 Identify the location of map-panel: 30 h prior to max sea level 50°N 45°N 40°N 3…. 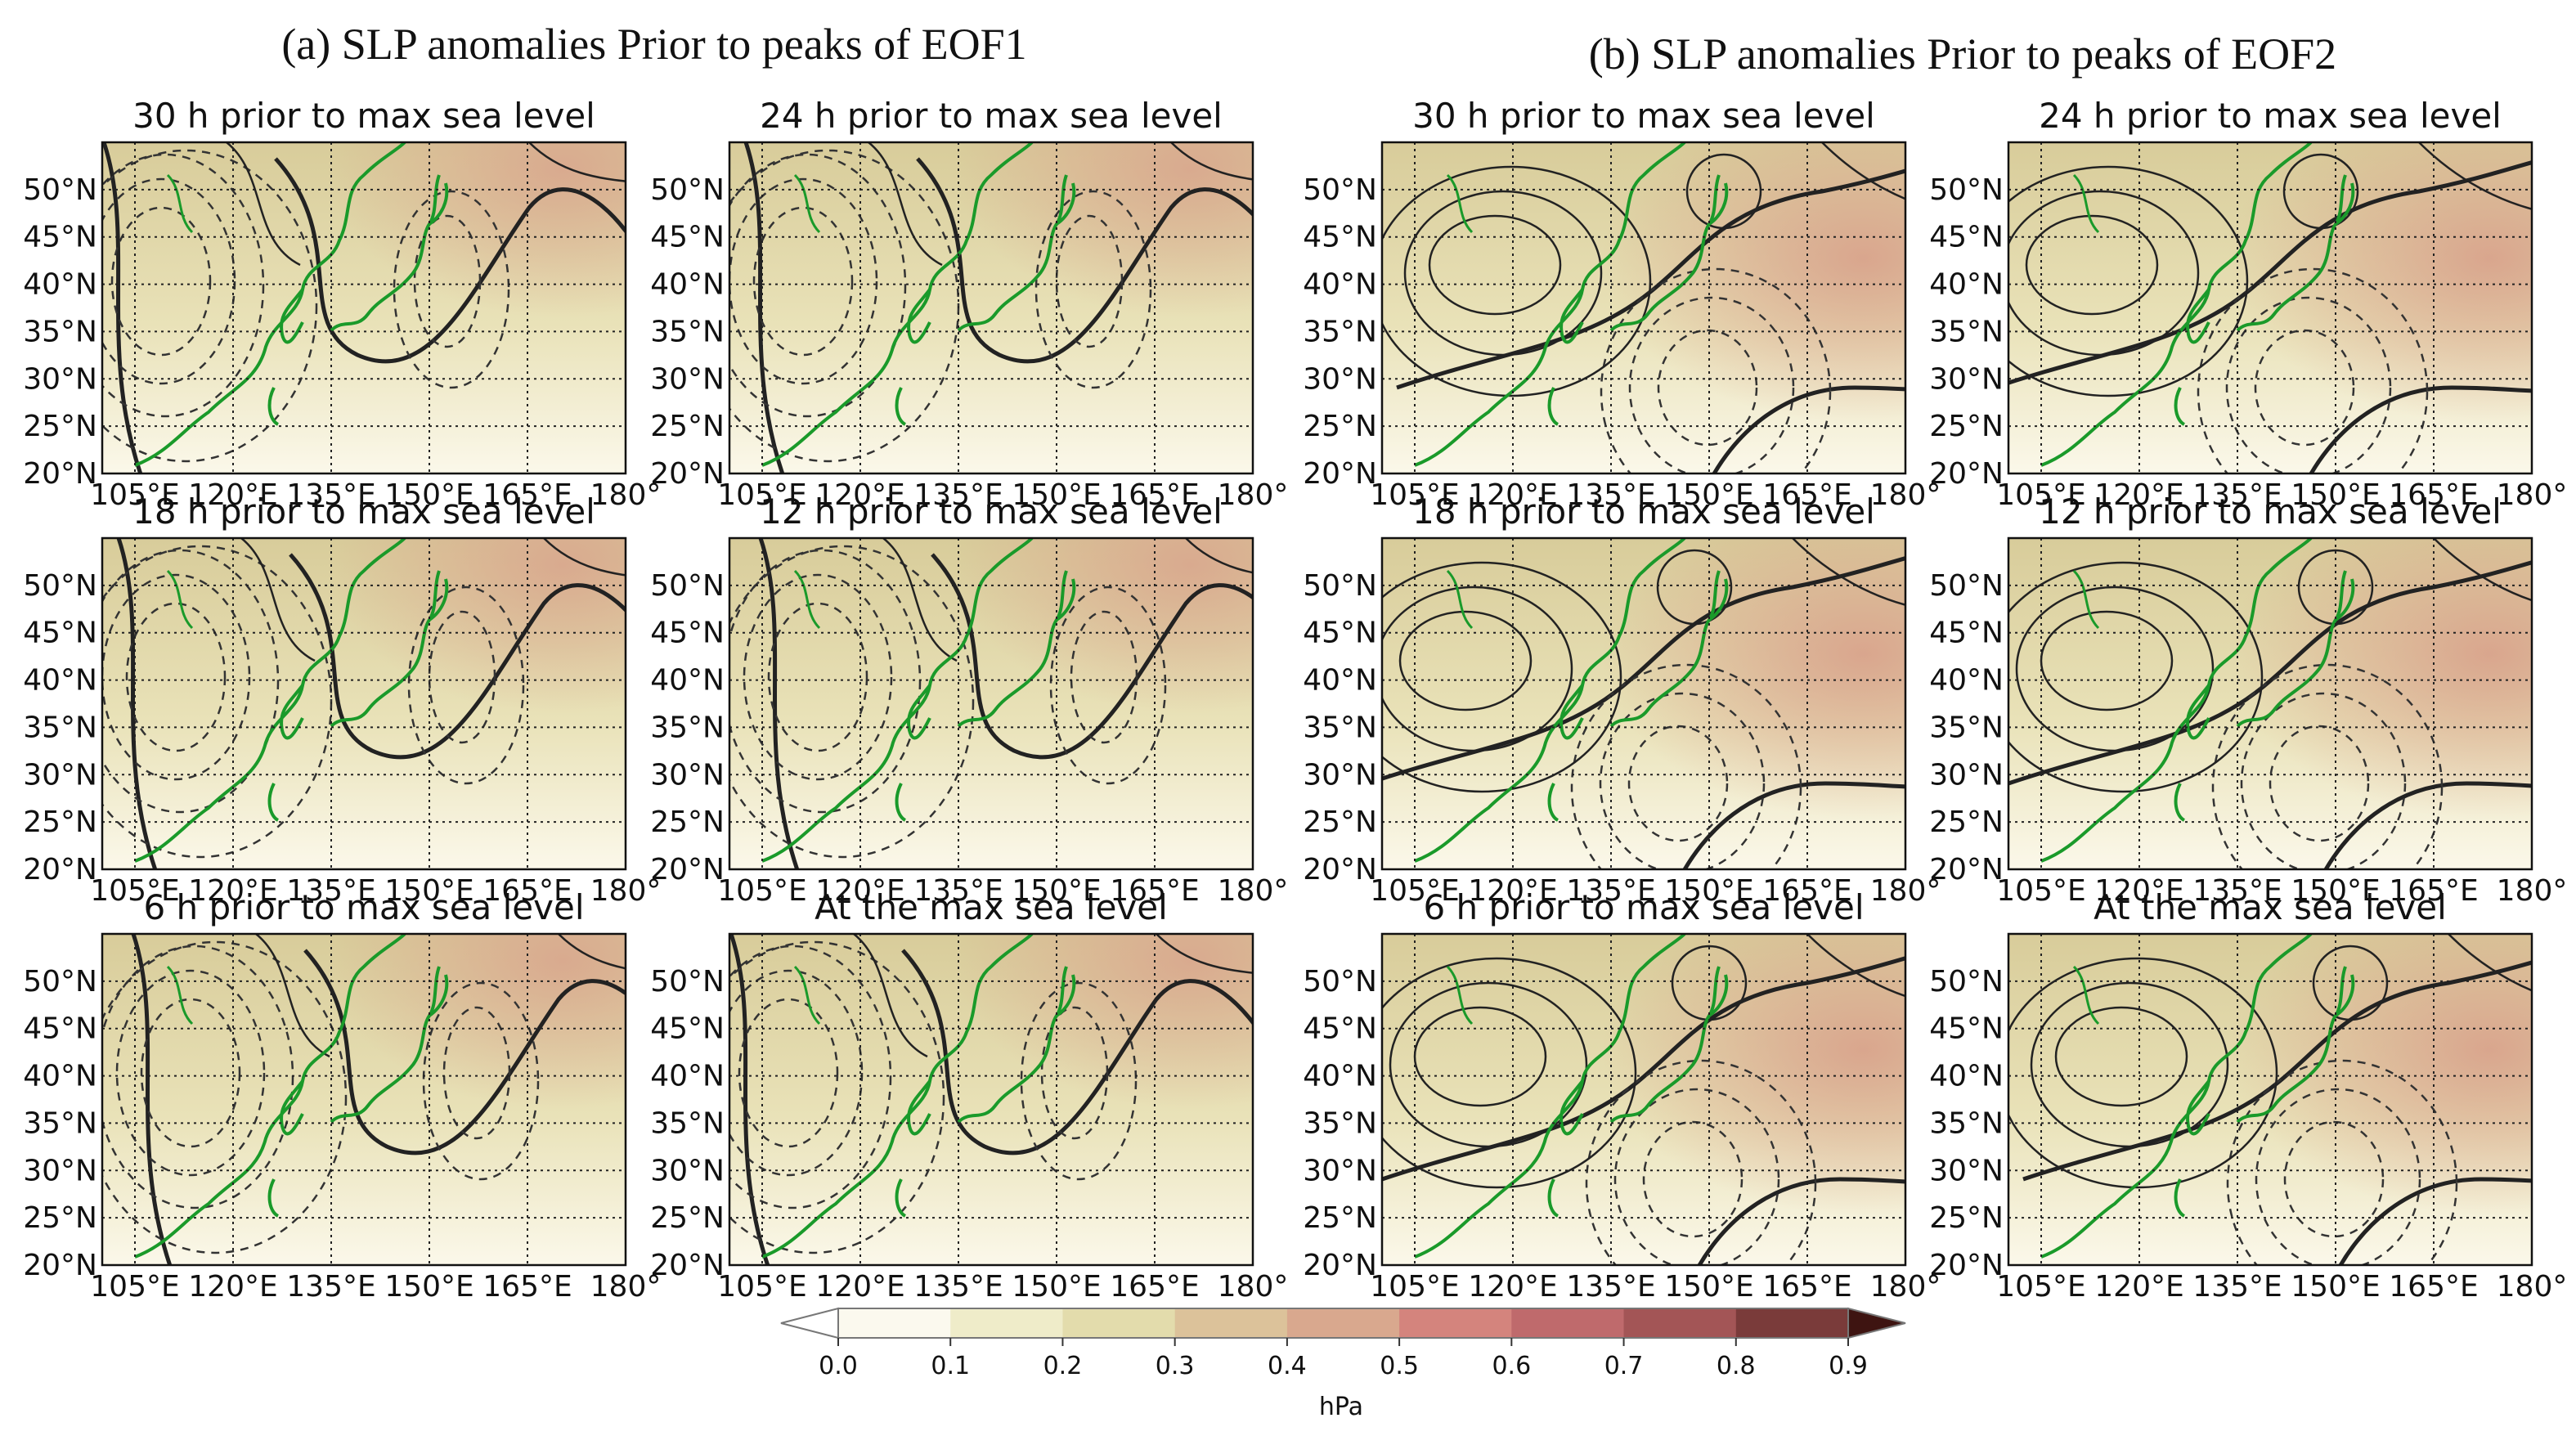
(1622, 304).